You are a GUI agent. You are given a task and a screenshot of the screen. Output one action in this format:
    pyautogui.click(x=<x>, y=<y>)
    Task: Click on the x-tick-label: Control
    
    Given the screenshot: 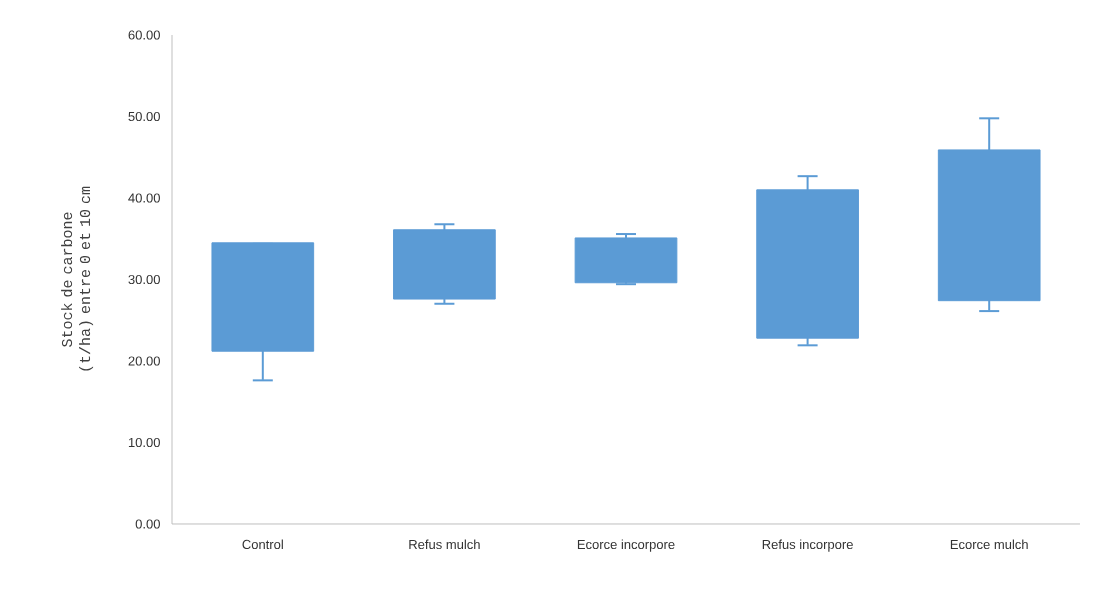 What is the action you would take?
    pyautogui.click(x=262, y=544)
    